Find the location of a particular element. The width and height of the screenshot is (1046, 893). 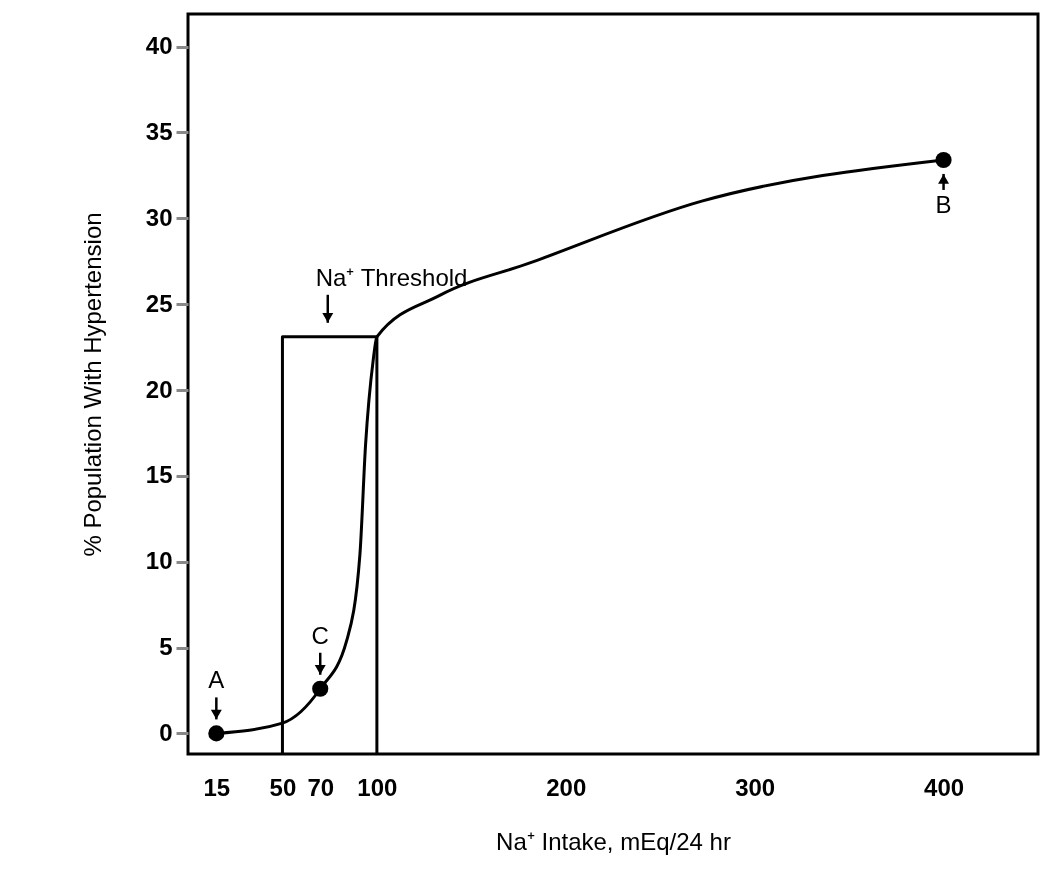

x-tick-label: 100 is located at coordinates (377, 787).